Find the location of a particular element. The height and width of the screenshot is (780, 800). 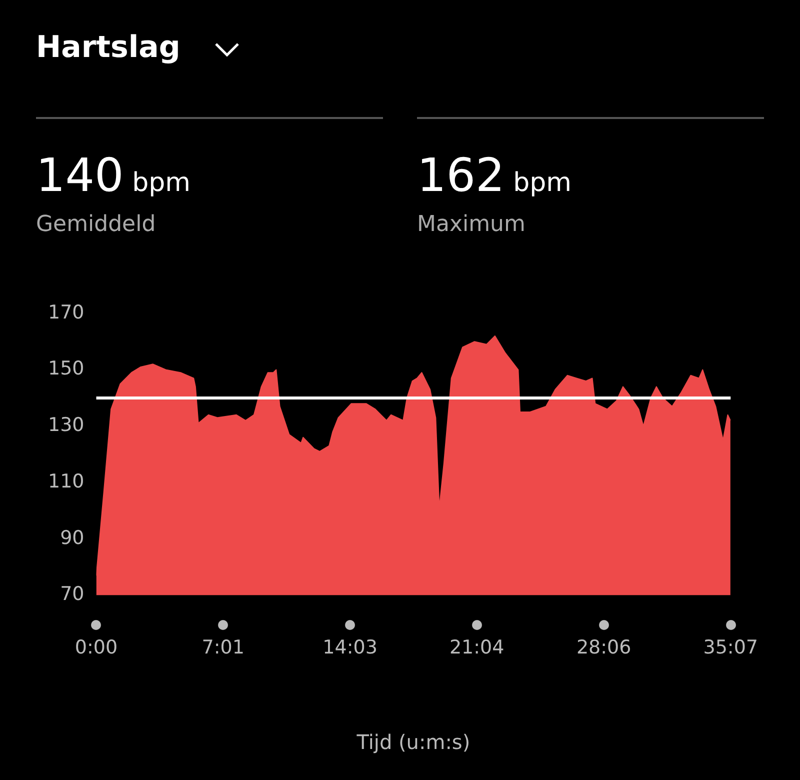

x-axis-title: Tijd (u:m:s) is located at coordinates (413, 742).